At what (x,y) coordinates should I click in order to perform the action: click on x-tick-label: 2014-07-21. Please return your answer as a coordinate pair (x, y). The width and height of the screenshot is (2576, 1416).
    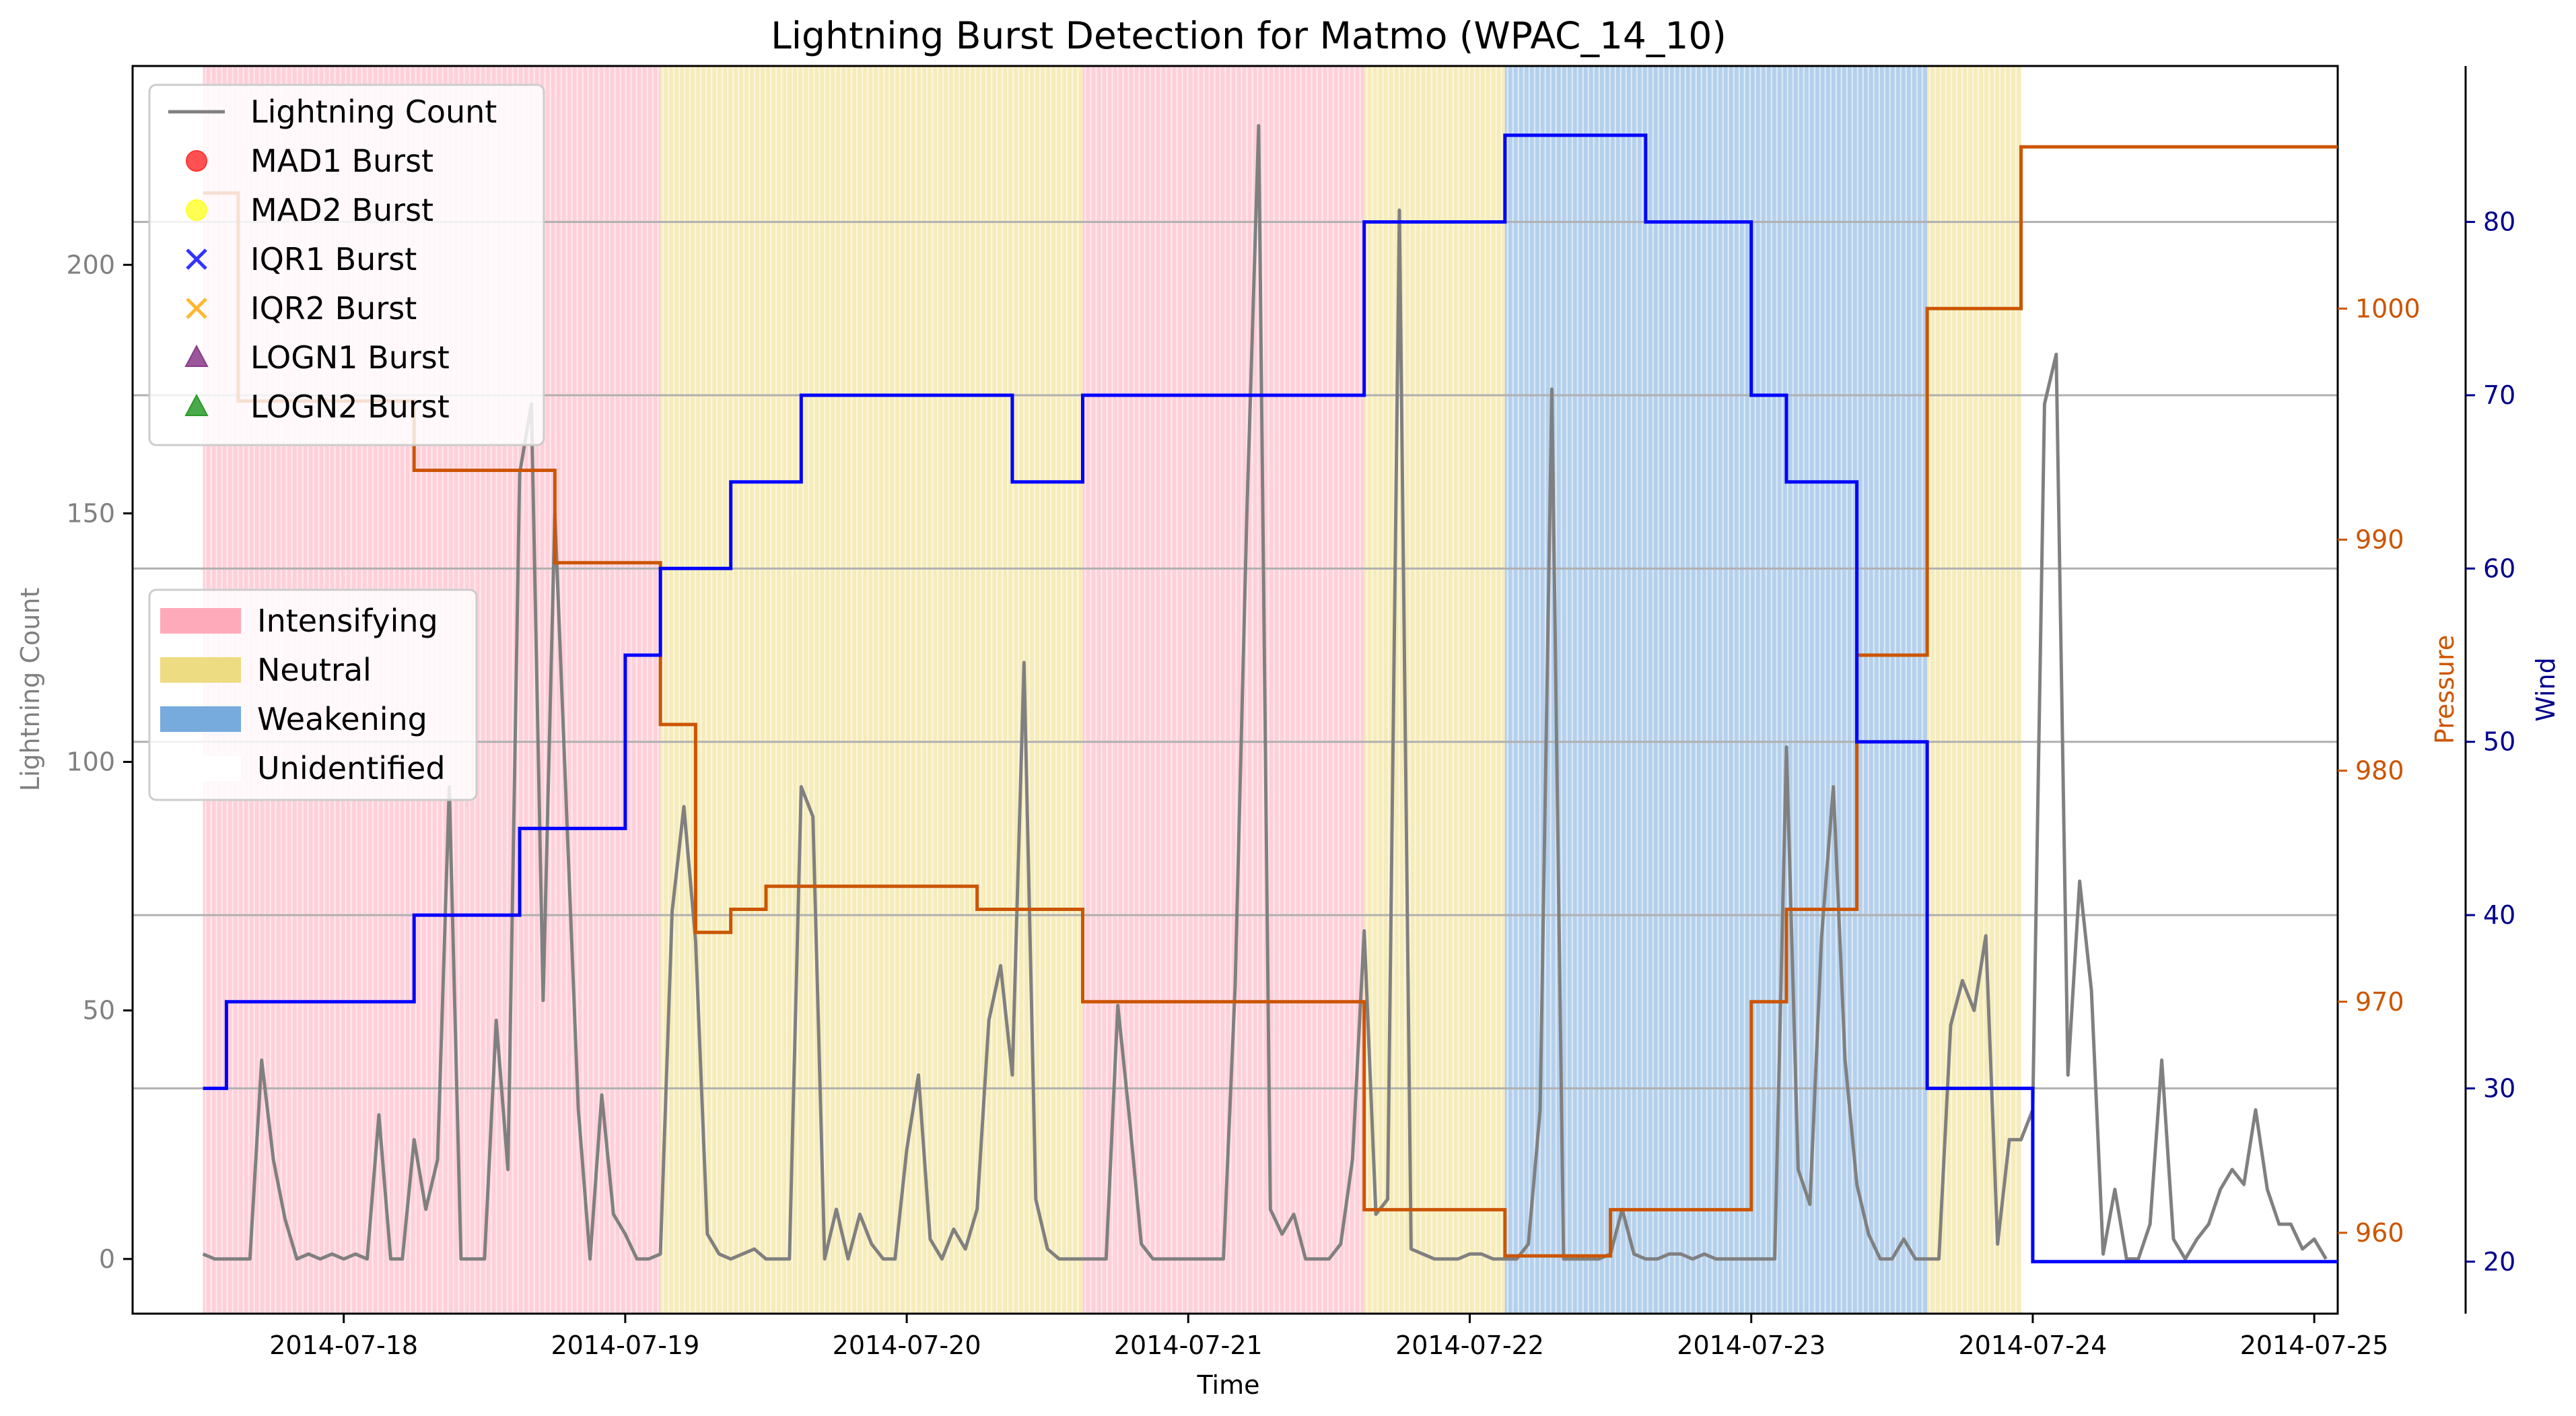
    Looking at the image, I should click on (1188, 1345).